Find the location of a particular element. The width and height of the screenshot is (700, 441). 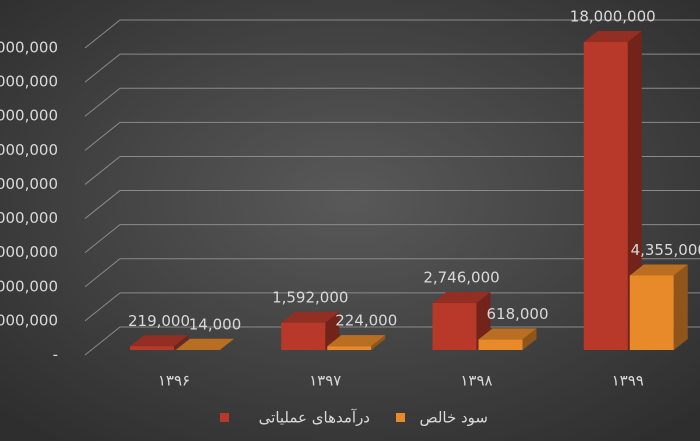

data-label: 219,000 is located at coordinates (159, 321).